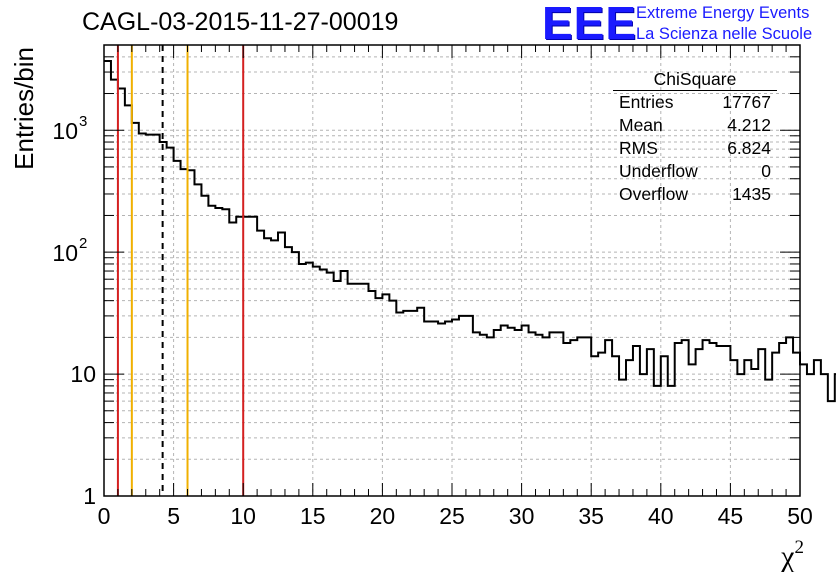  I want to click on stats-row-overflow: Overflow 1435, so click(695, 194).